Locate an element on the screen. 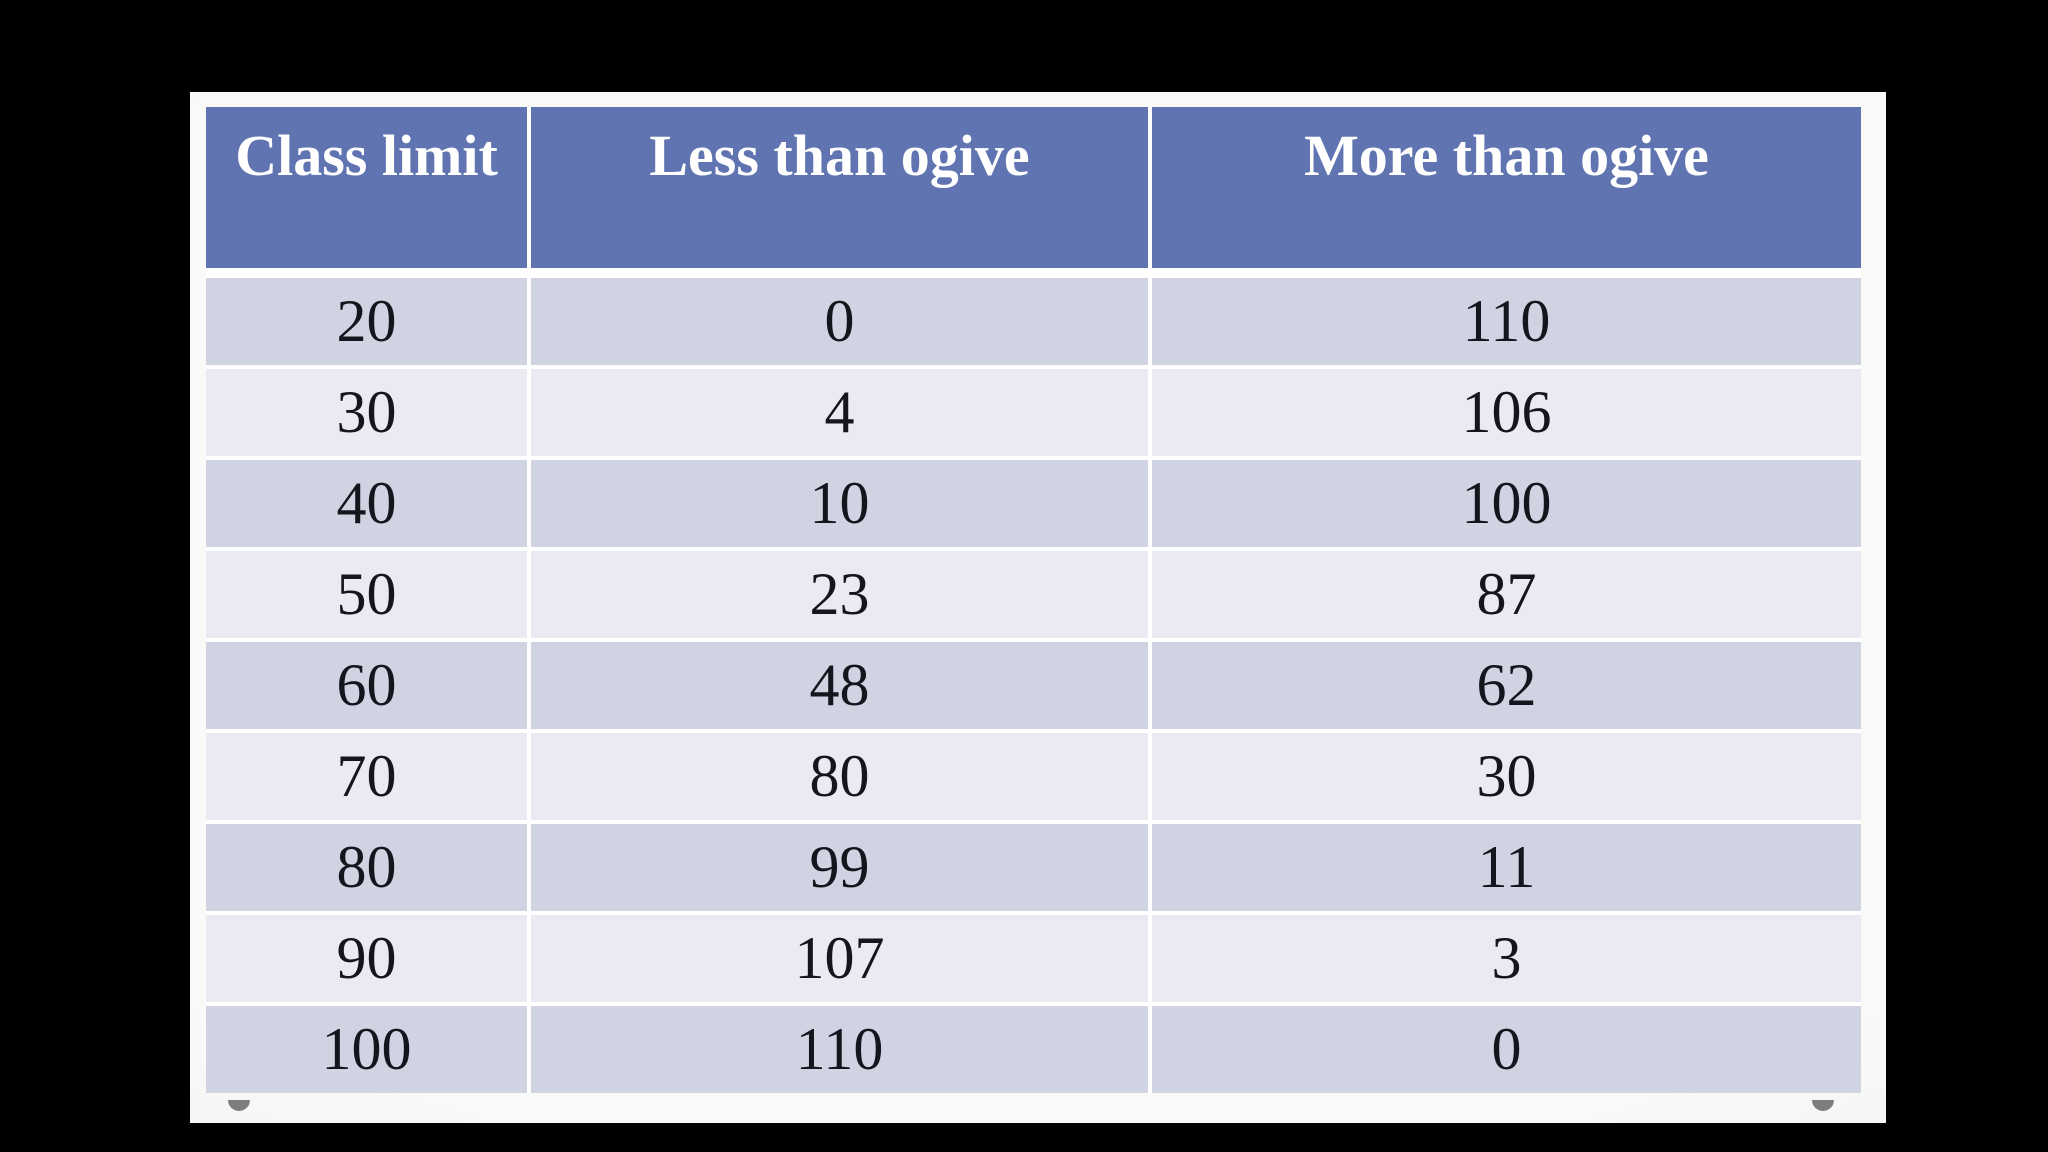  table-row: 80 99 11 is located at coordinates (1033, 867).